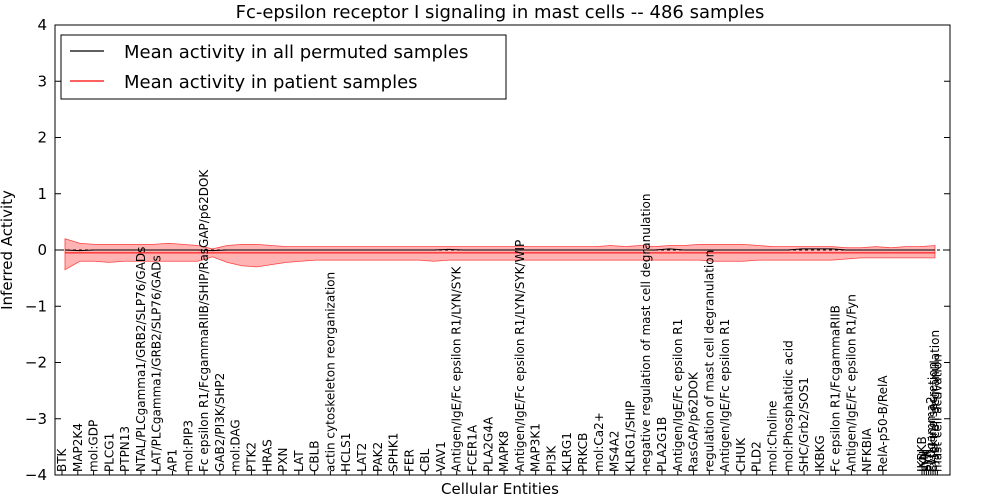  I want to click on entity-label: SYK, so click(926, 460).